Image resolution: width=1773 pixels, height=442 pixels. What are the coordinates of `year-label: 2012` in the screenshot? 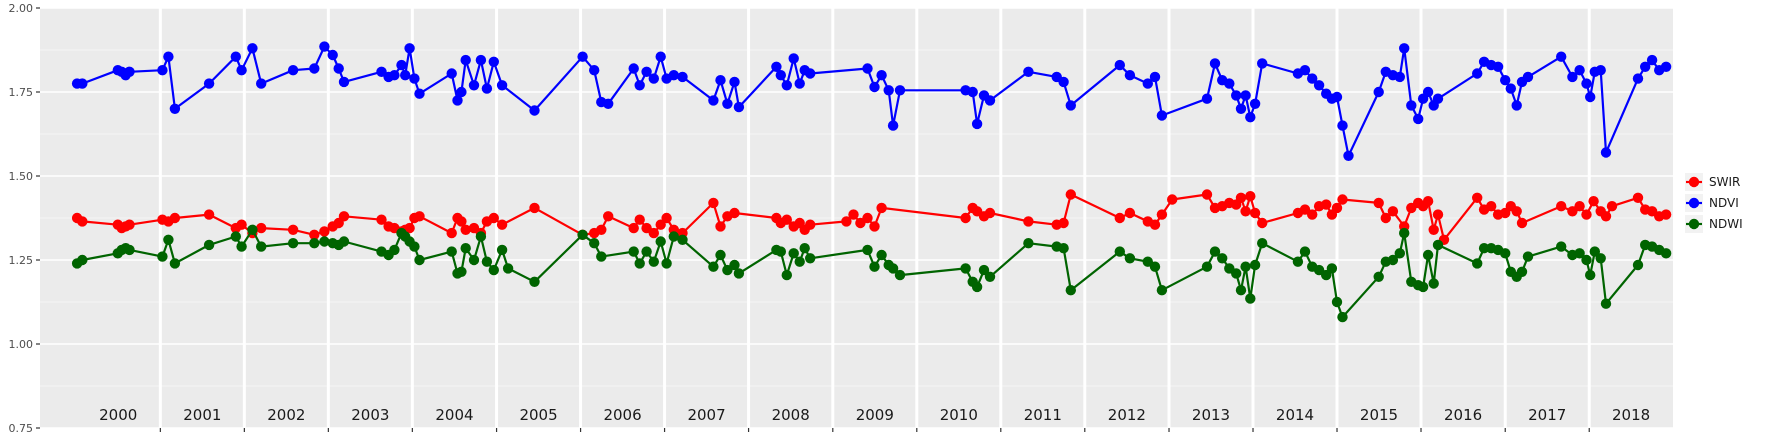 It's located at (1127, 415).